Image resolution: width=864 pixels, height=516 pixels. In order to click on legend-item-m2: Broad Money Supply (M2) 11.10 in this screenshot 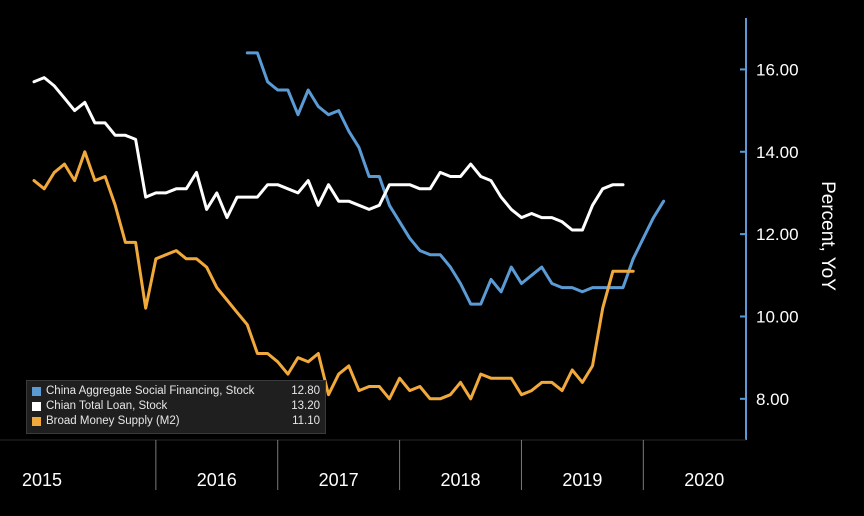, I will do `click(176, 421)`.